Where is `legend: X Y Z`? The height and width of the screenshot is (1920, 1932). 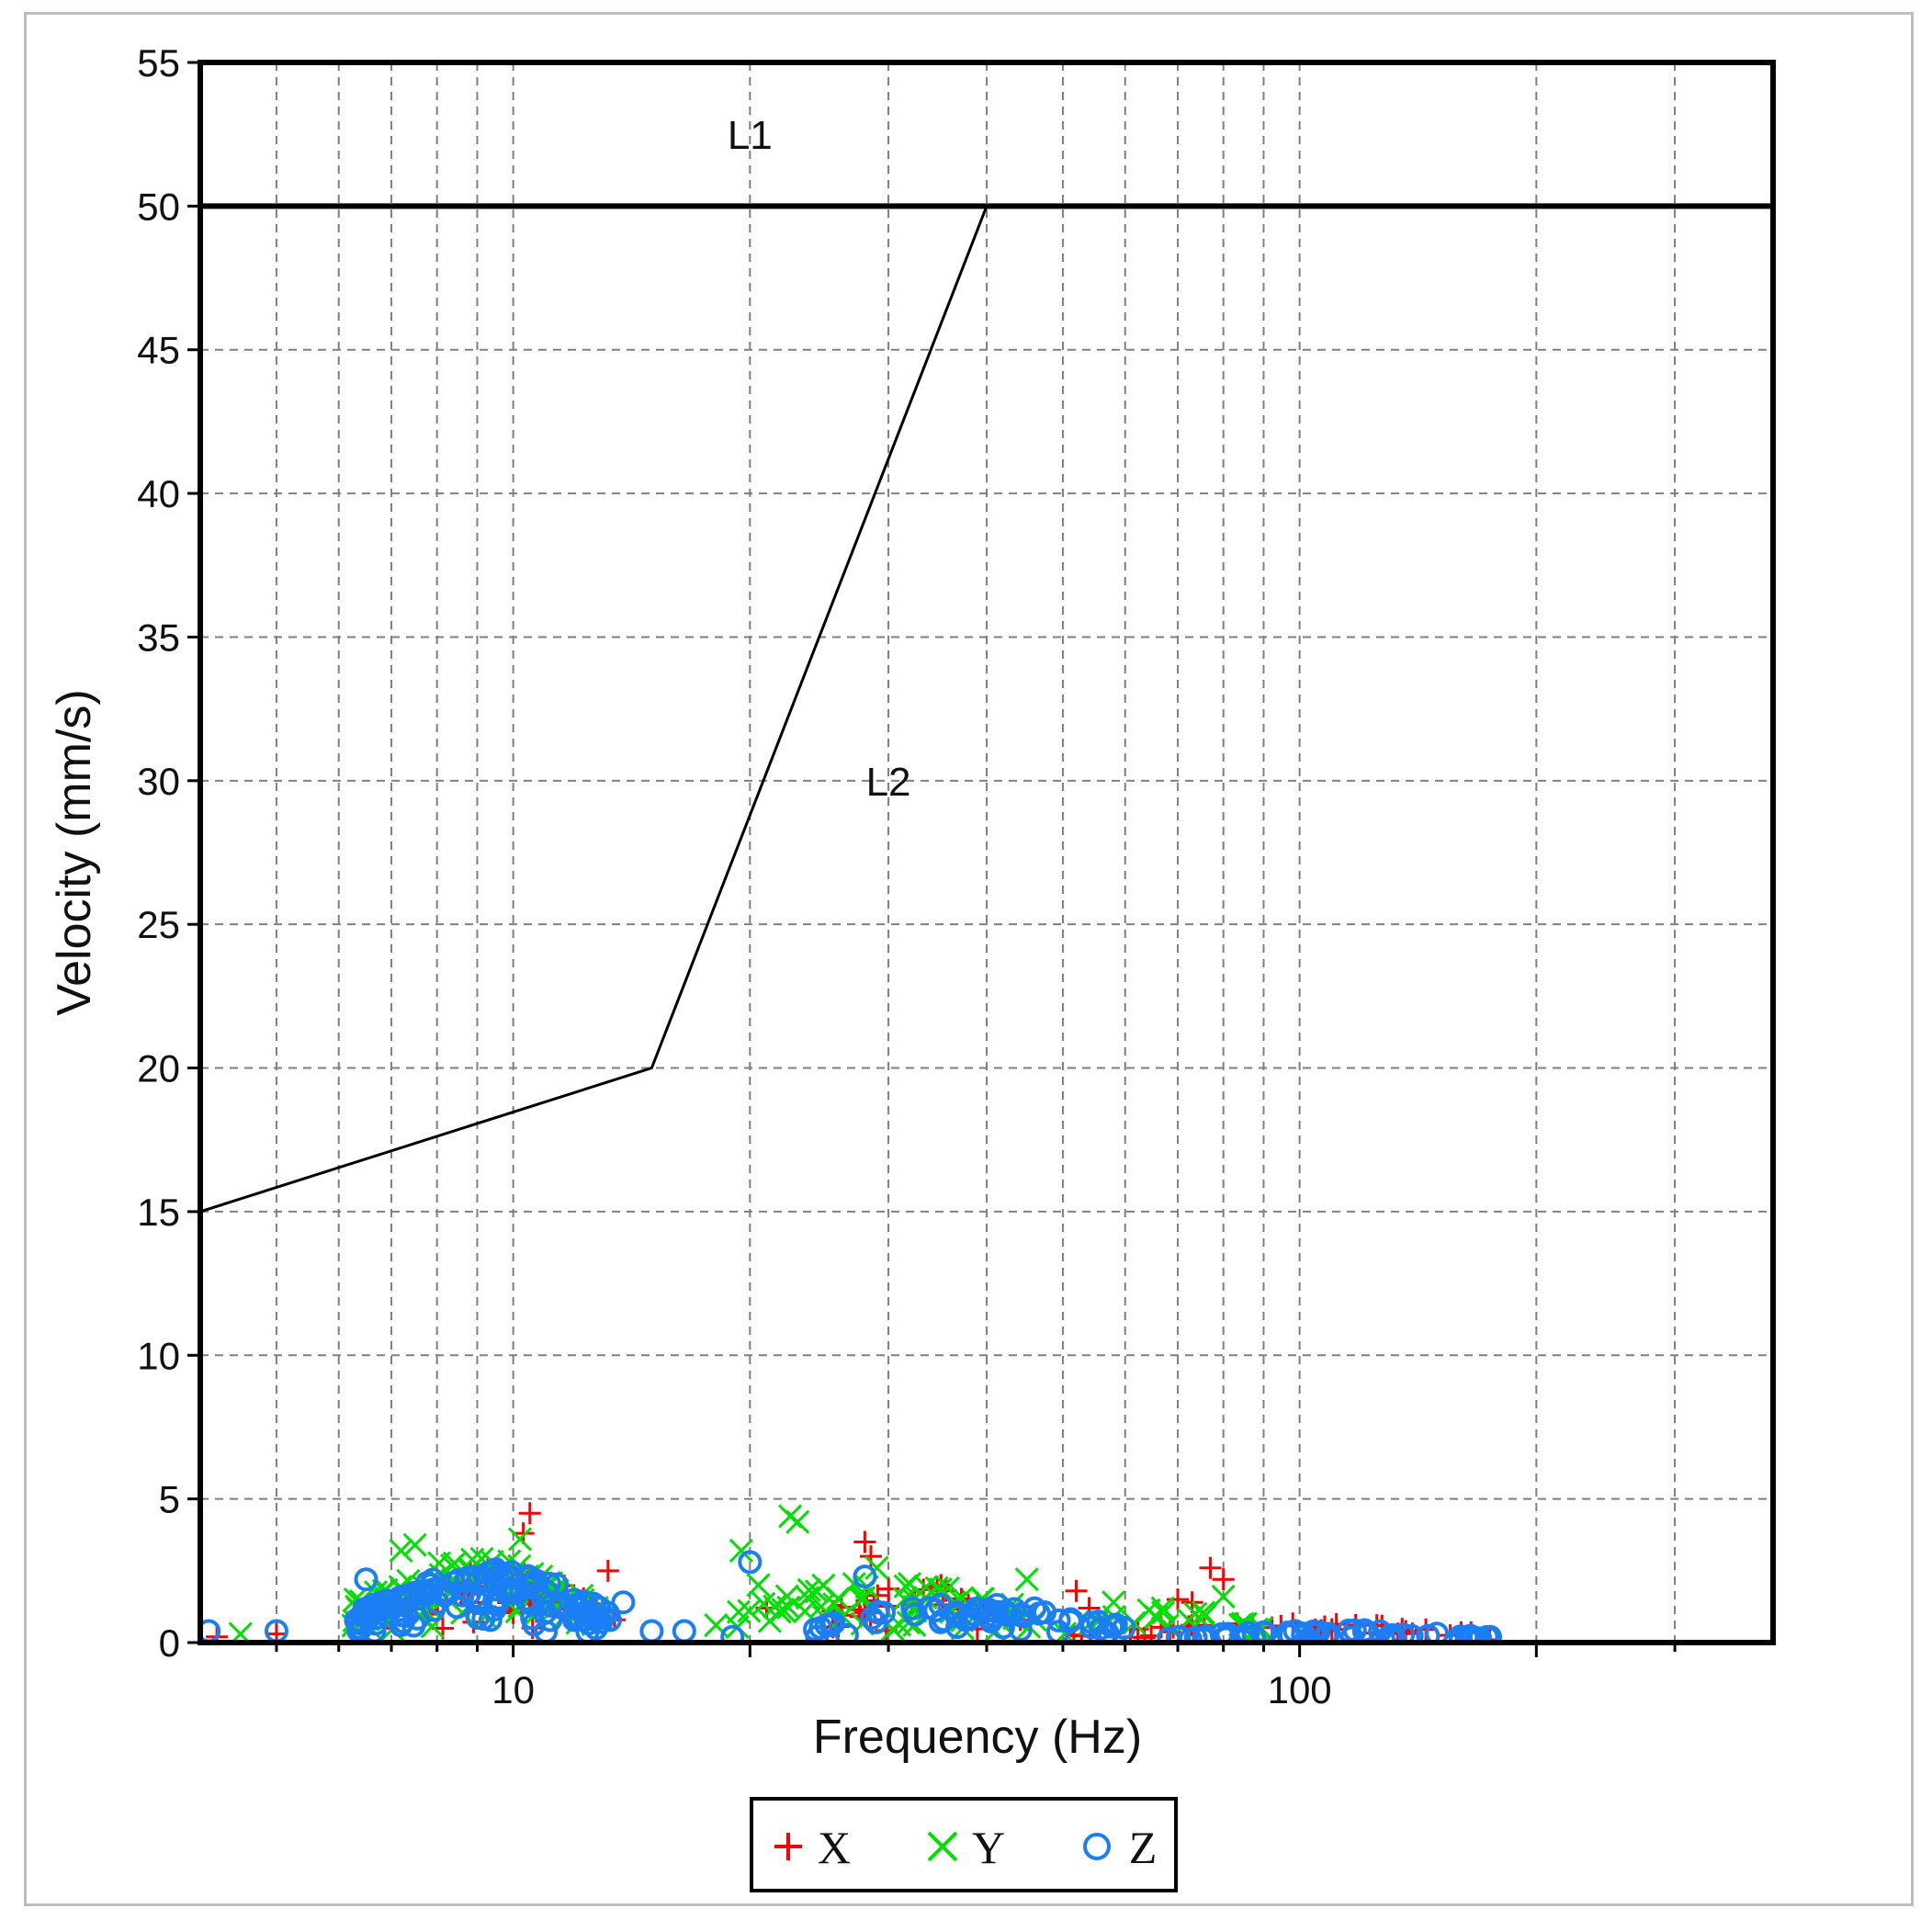 legend: X Y Z is located at coordinates (964, 1844).